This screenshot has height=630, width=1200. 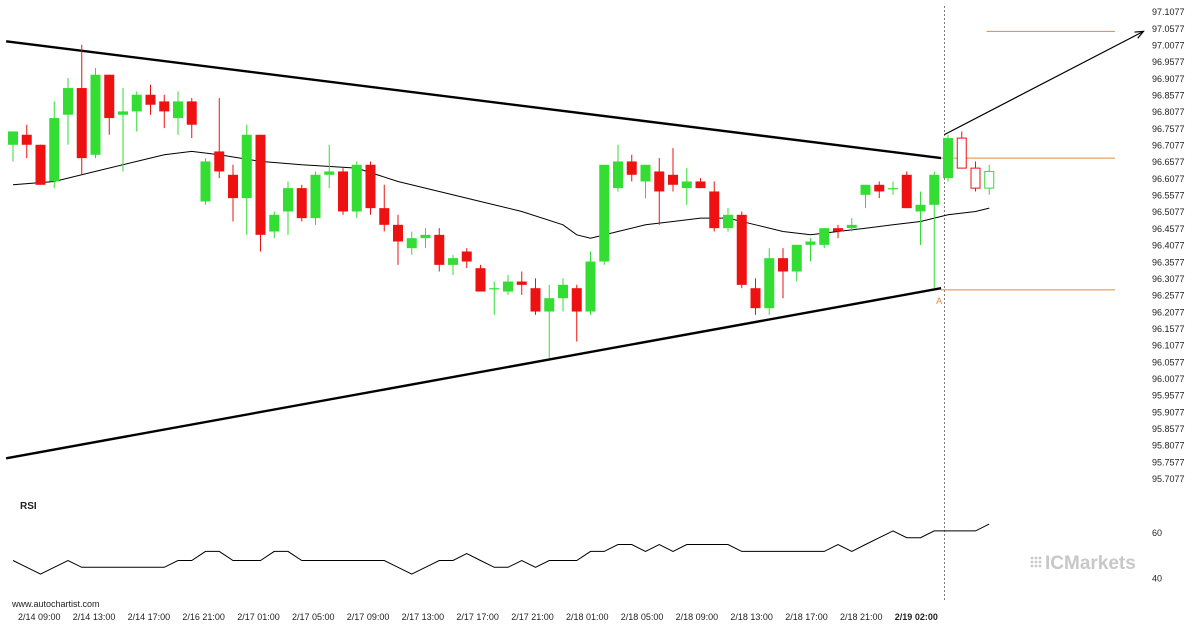 I want to click on rsi-tick-label: 60, so click(x=1157, y=533).